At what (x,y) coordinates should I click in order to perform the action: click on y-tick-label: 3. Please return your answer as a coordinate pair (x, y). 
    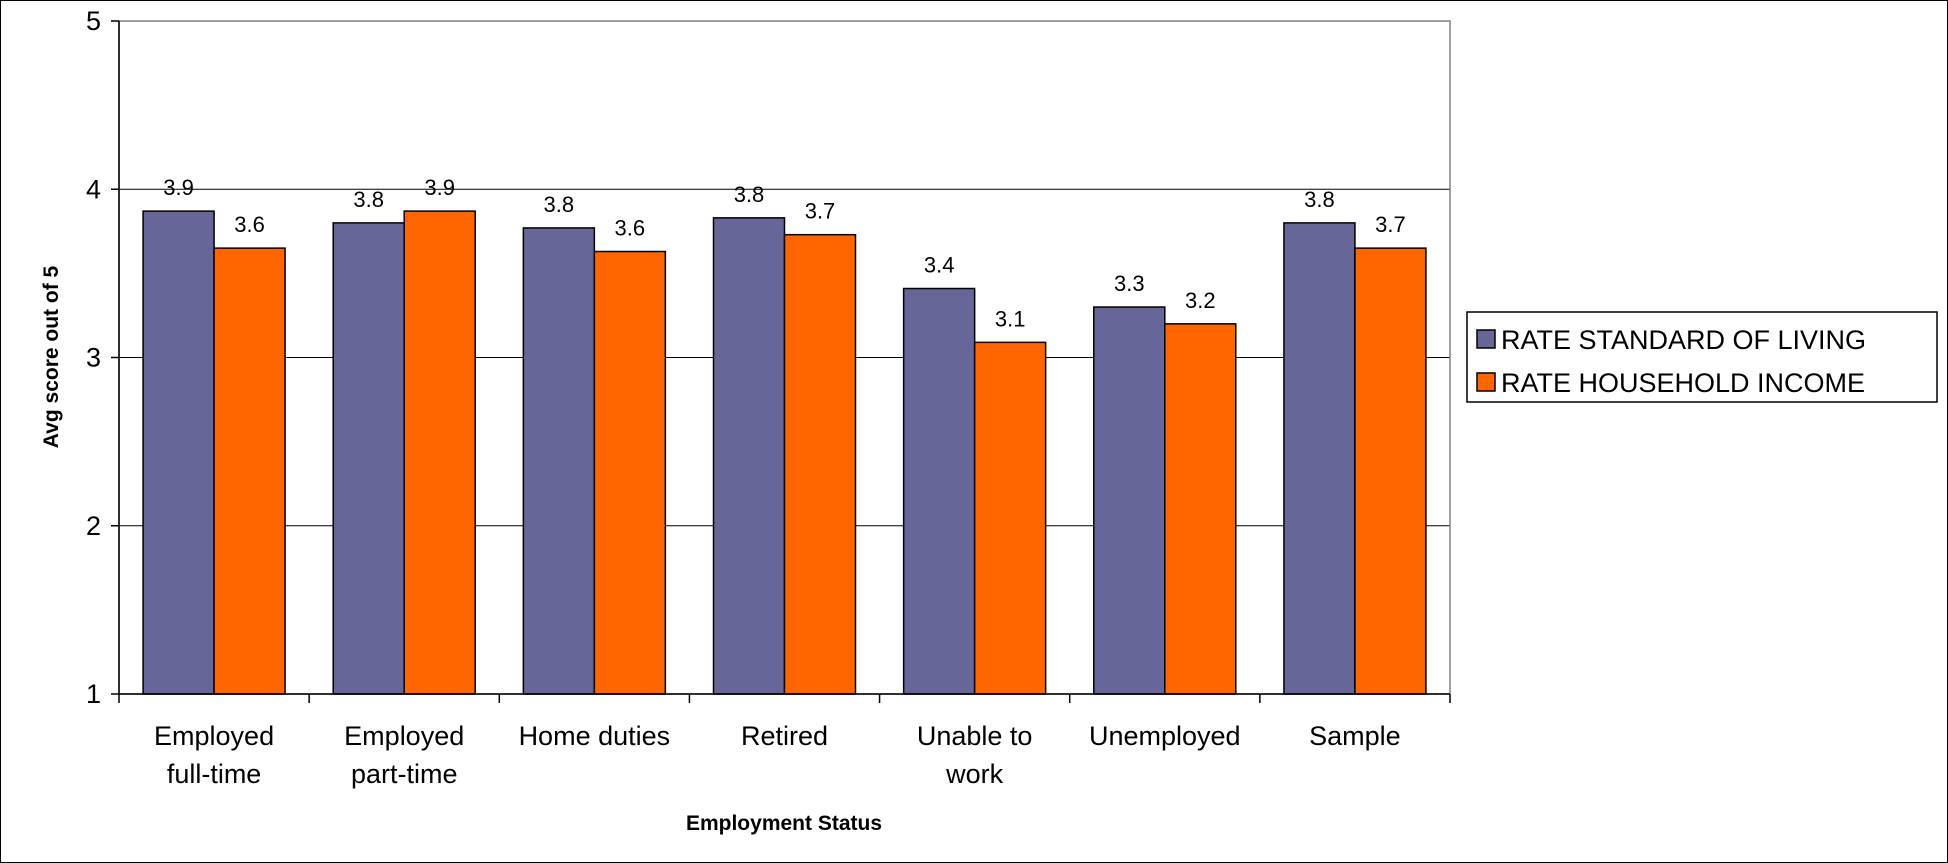
    Looking at the image, I should click on (93, 358).